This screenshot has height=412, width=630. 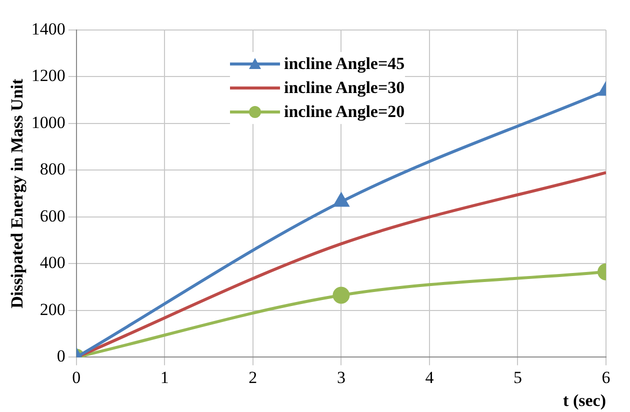 I want to click on x-tick-label: 5, so click(x=517, y=377).